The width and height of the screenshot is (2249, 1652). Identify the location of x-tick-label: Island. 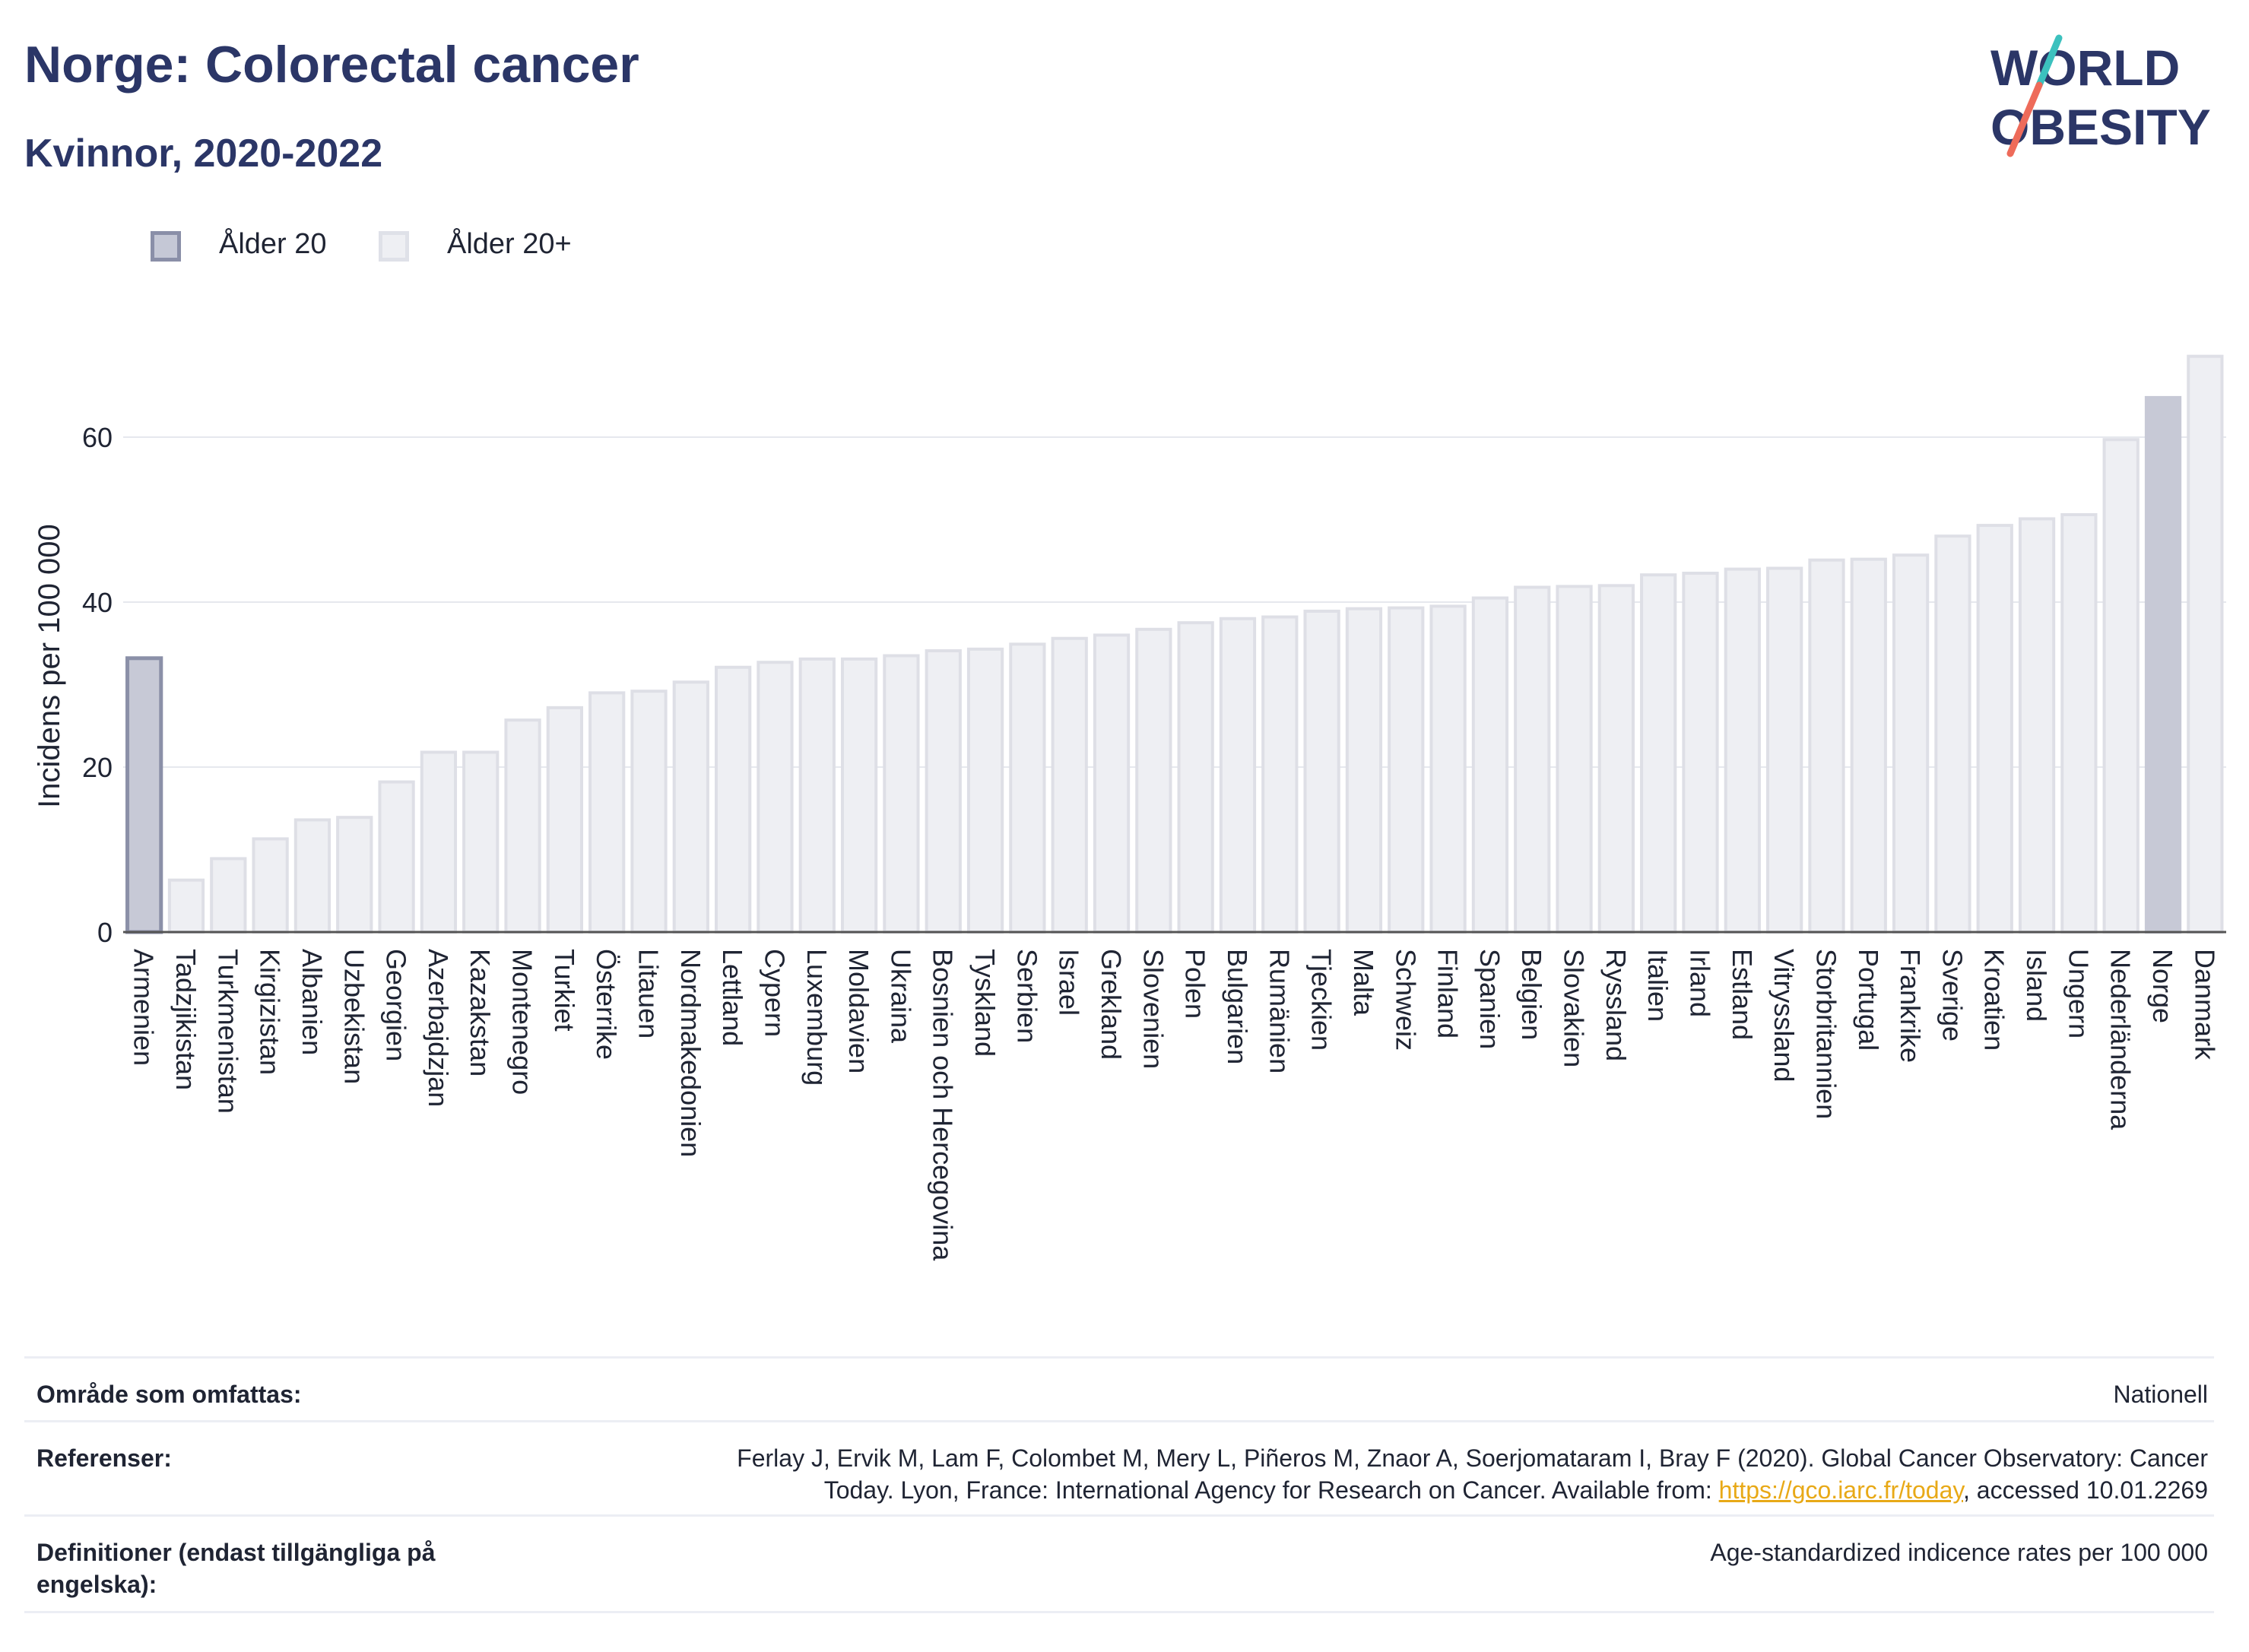
(2036, 985).